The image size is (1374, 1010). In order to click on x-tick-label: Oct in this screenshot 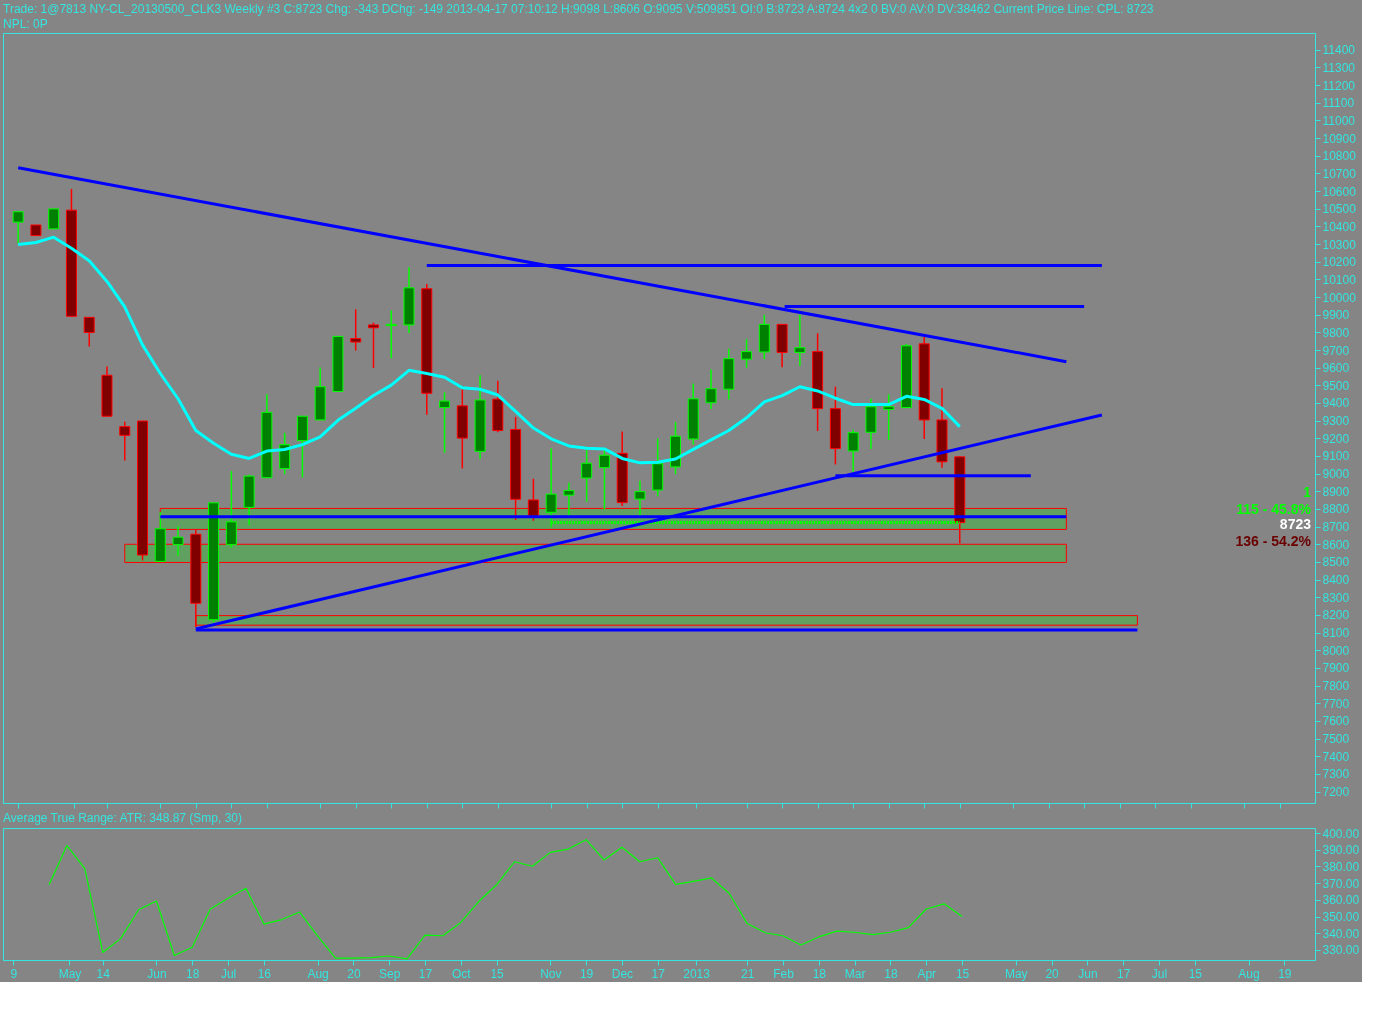, I will do `click(461, 973)`.